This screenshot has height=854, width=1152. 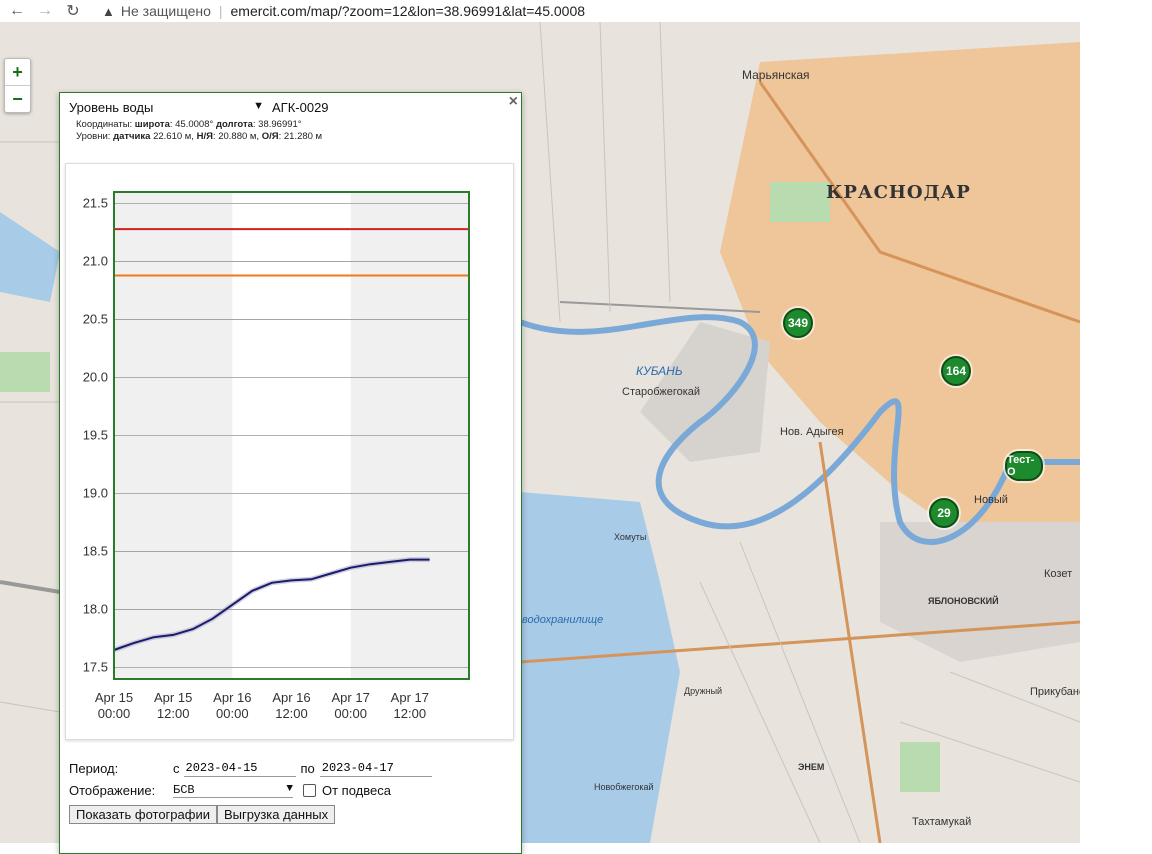 What do you see at coordinates (300, 107) in the screenshot?
I see `station-id: АГК-0029` at bounding box center [300, 107].